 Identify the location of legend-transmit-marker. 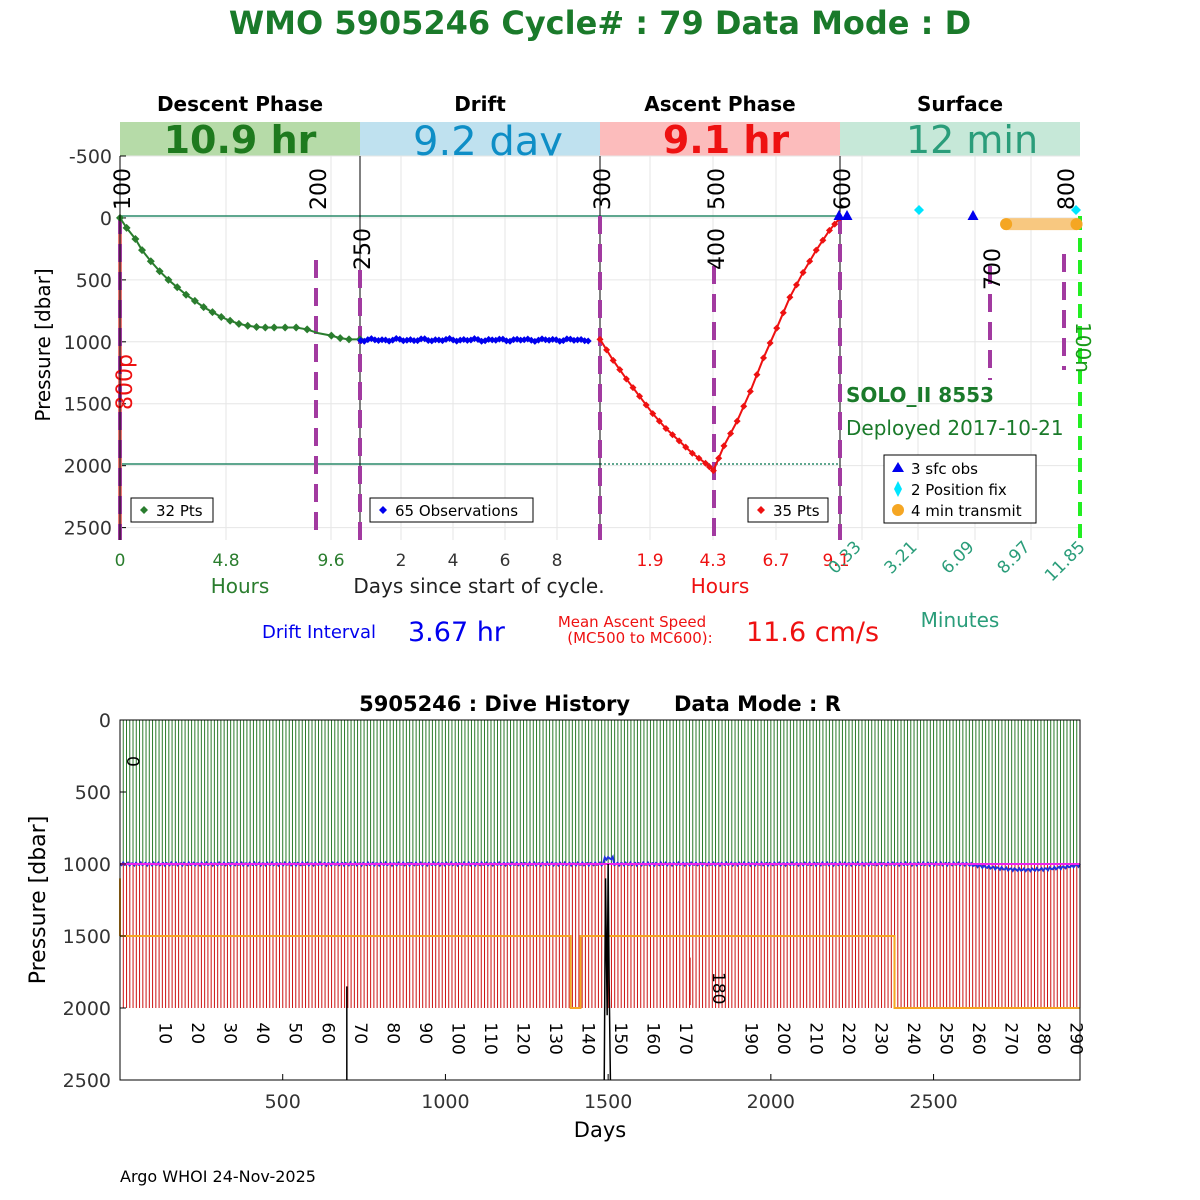
(898, 510).